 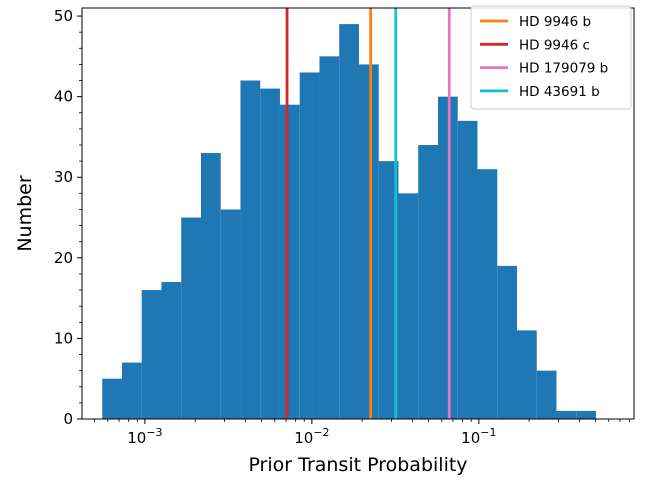 I want to click on legend-label: HD 9946 b, so click(x=555, y=22).